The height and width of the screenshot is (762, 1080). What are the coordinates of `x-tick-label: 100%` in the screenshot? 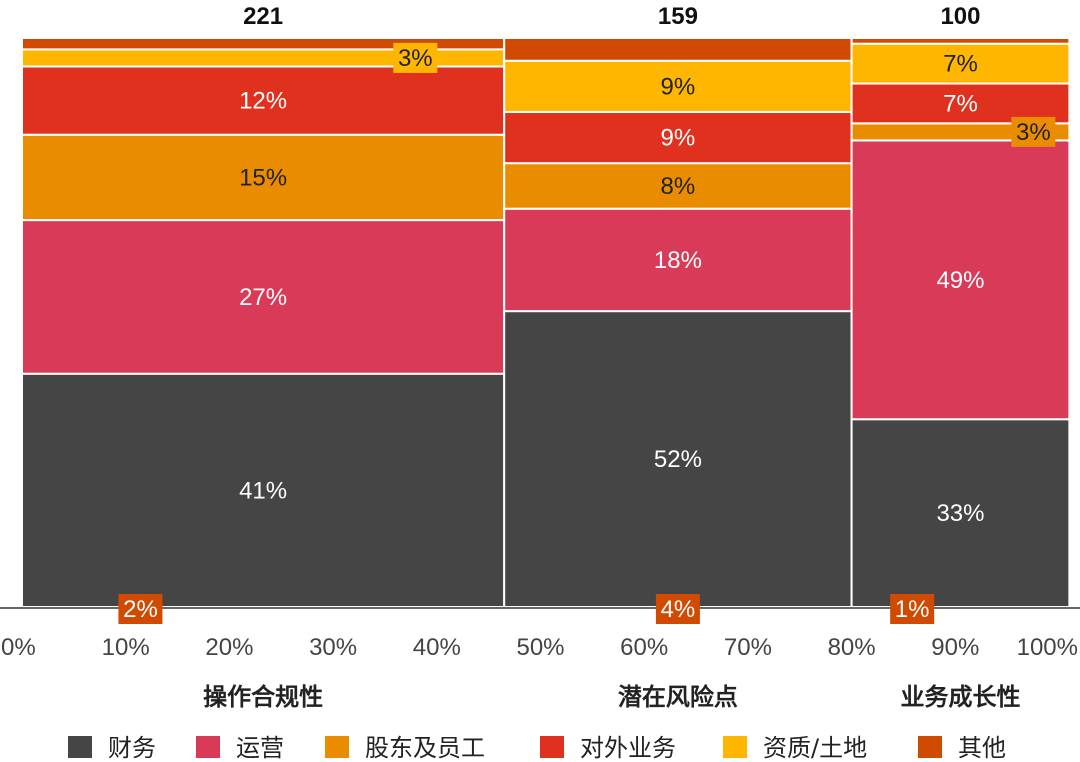 It's located at (1047, 647).